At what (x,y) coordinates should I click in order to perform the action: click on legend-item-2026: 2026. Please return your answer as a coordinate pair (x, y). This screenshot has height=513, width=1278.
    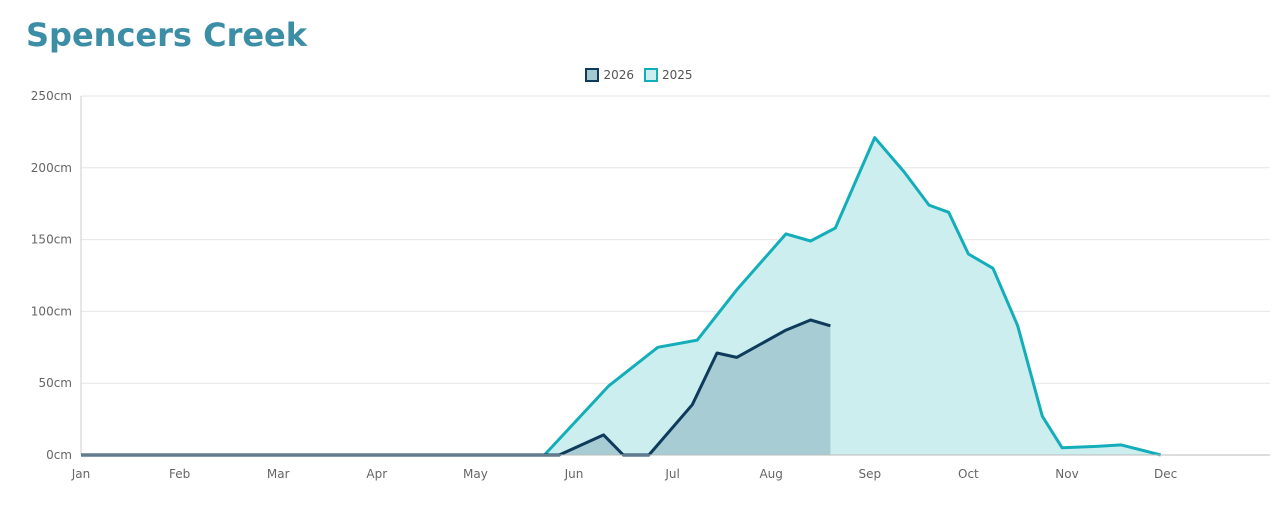
    Looking at the image, I should click on (609, 75).